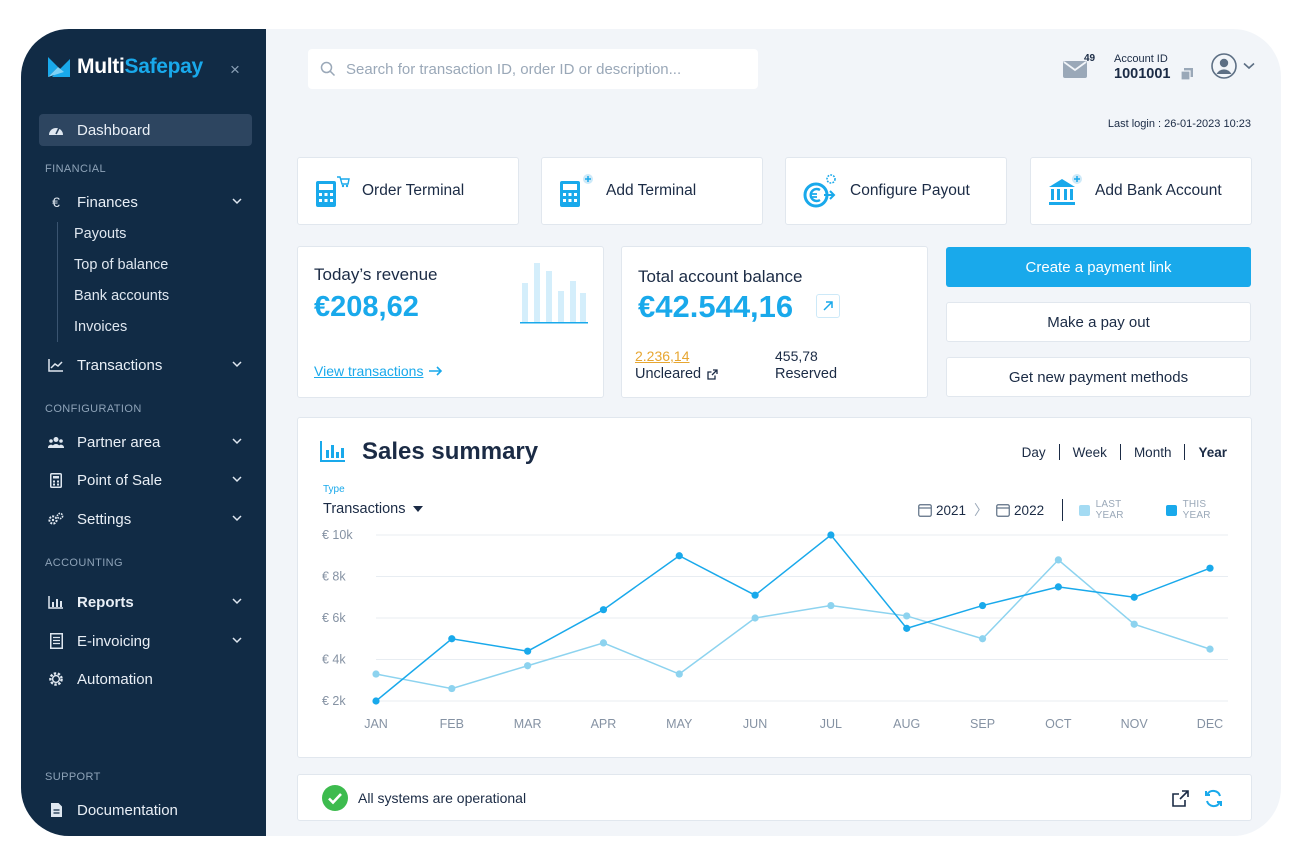  What do you see at coordinates (828, 306) in the screenshot?
I see `balance-details-button` at bounding box center [828, 306].